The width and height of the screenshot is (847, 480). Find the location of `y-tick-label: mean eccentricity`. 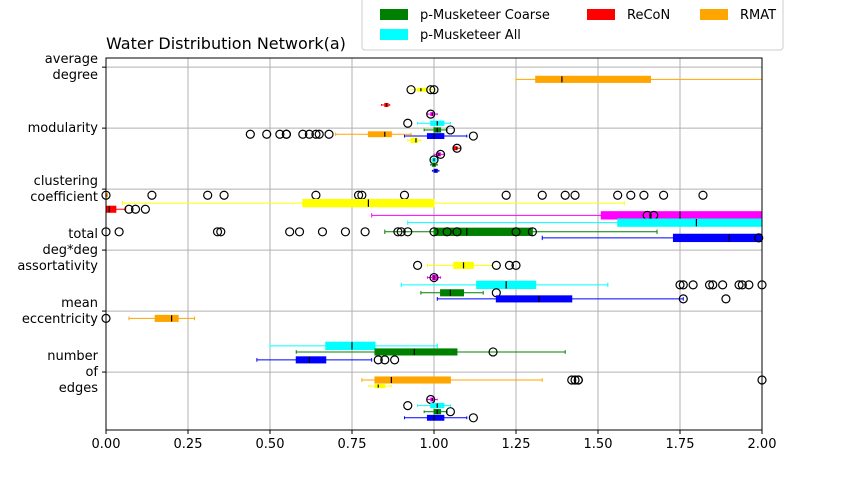

y-tick-label: mean eccentricity is located at coordinates (60, 311).